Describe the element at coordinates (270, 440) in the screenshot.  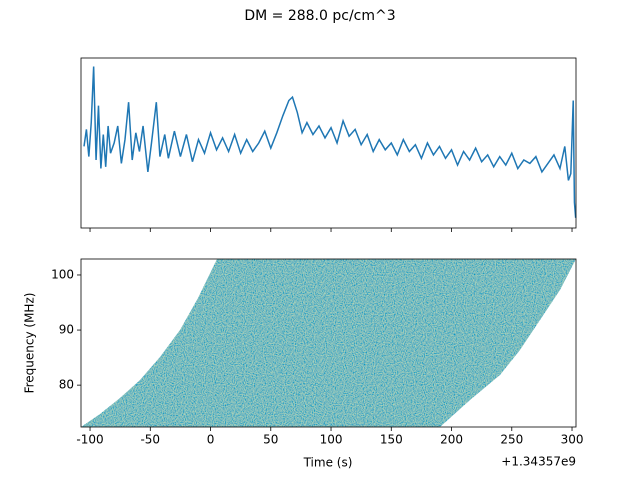
I see `x-tick-label: 50` at that location.